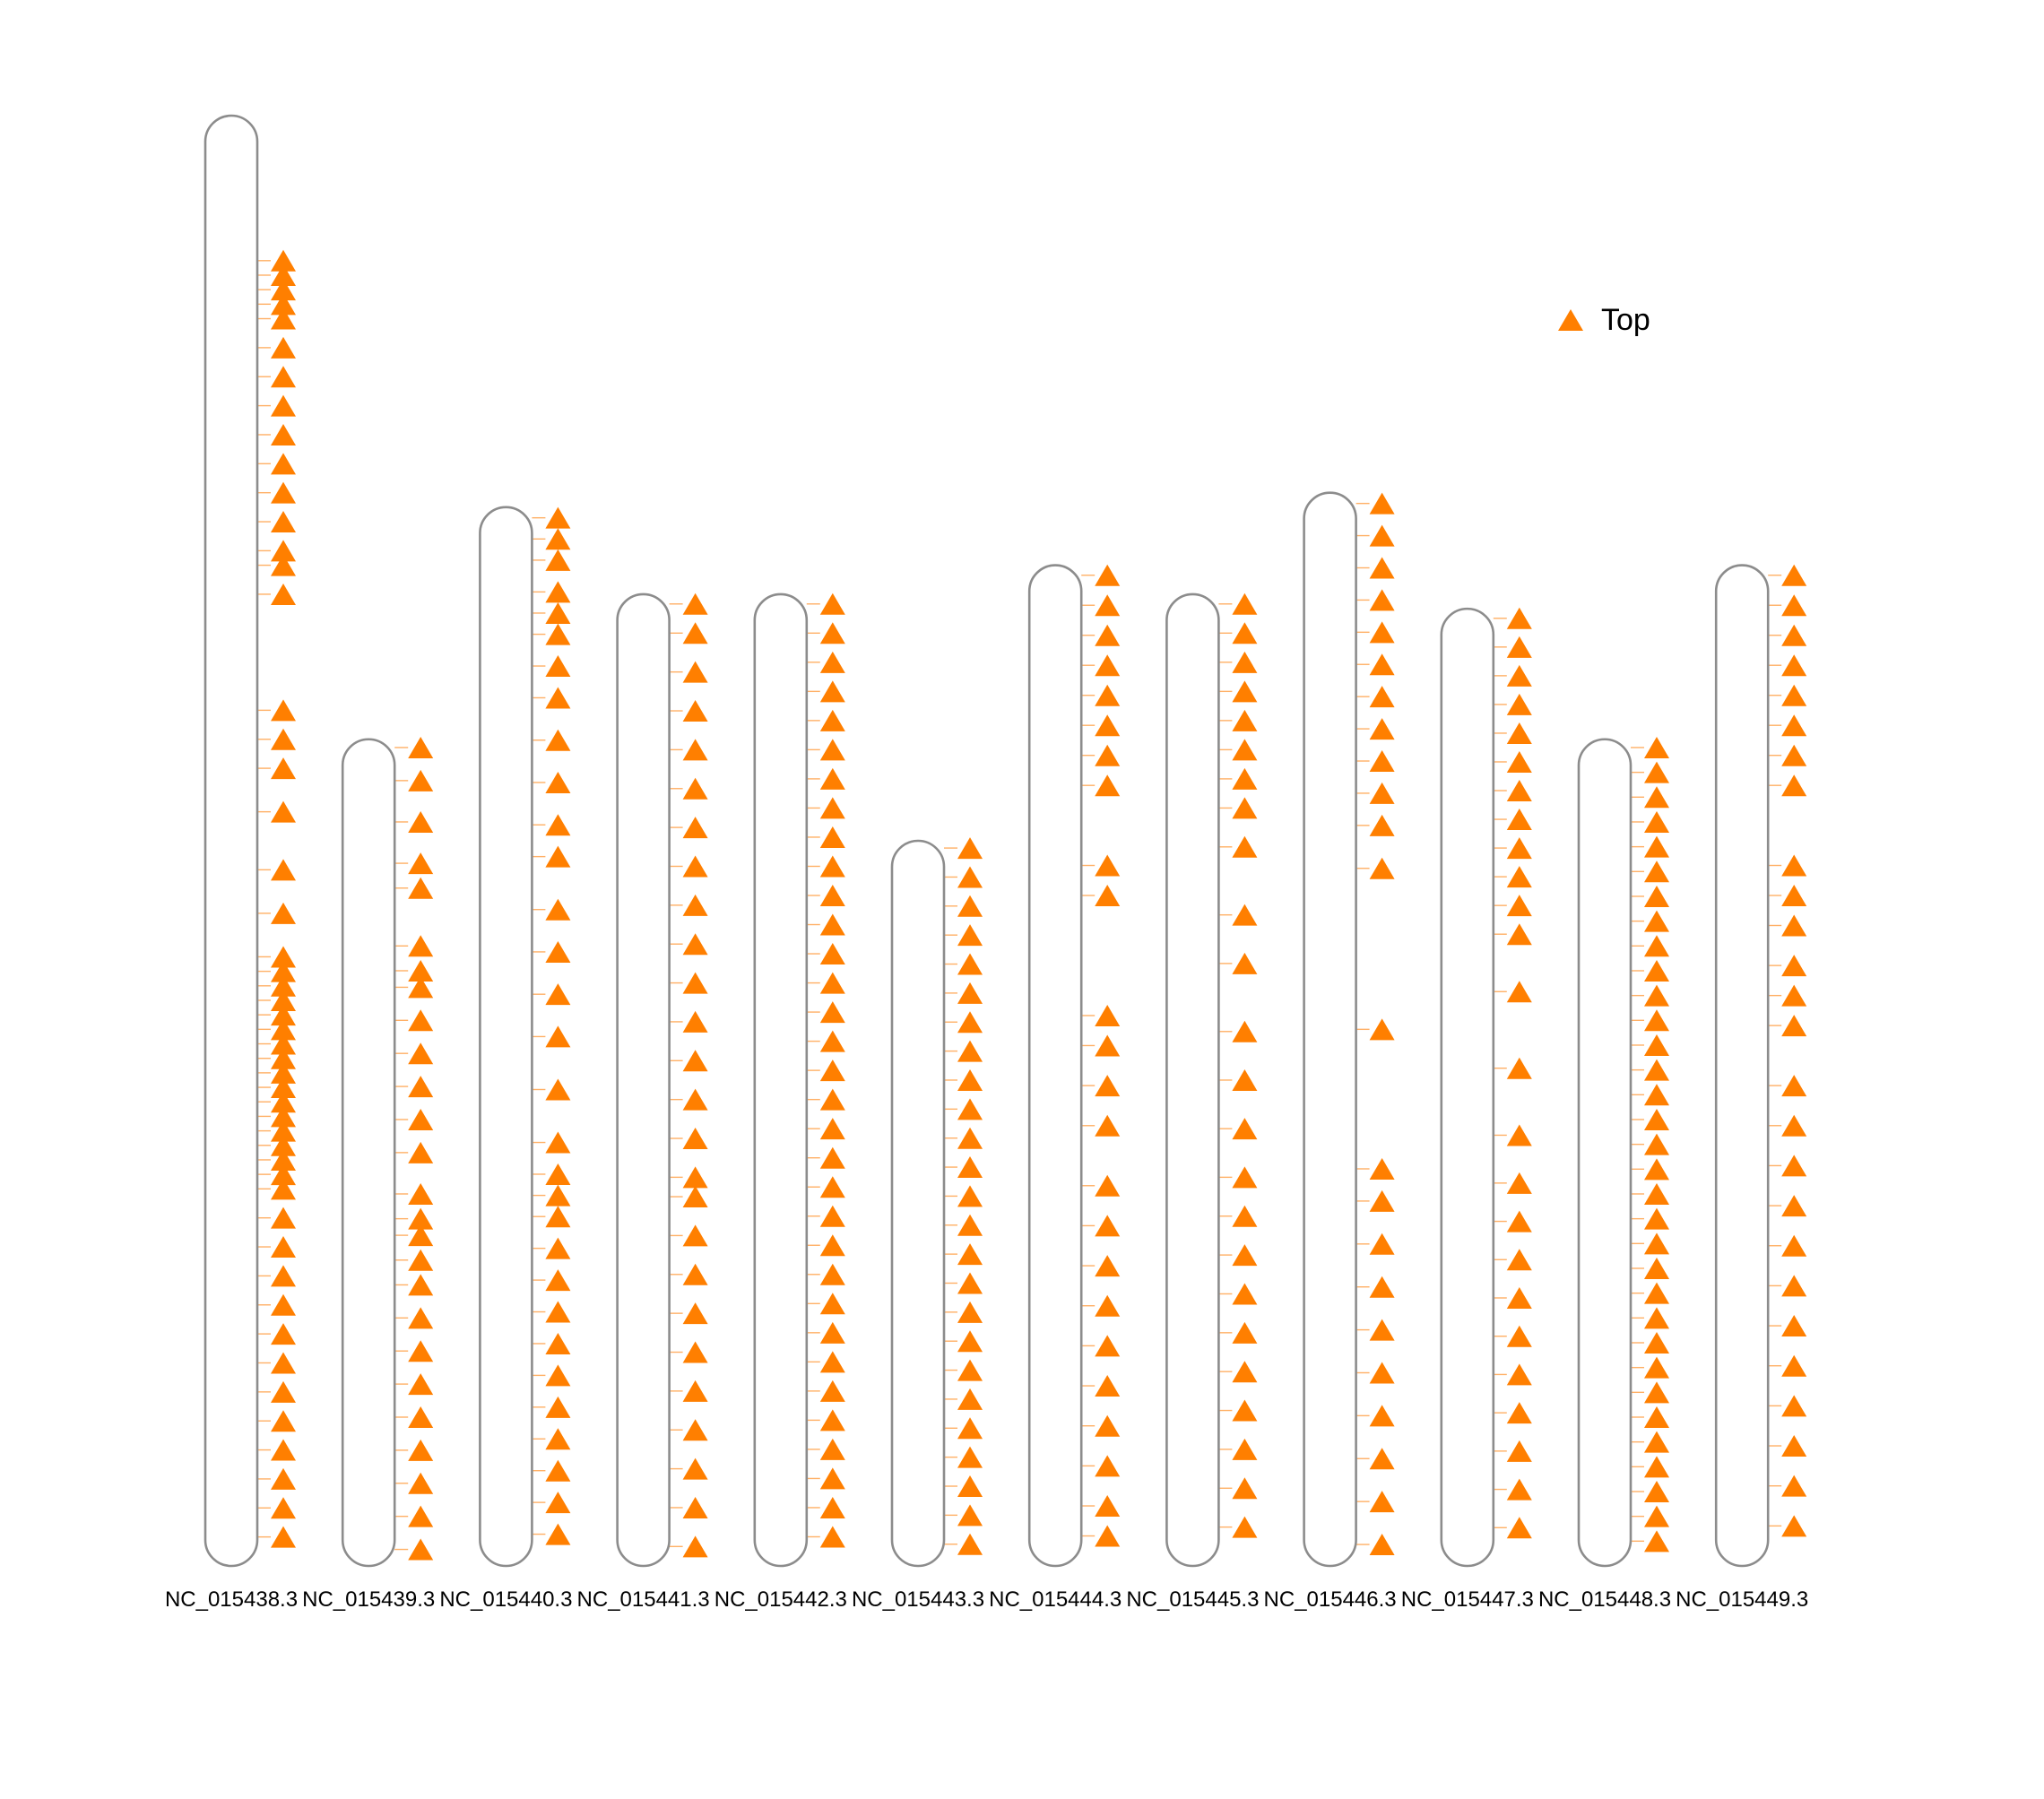  I want to click on chromosome-NC_015441.3, so click(643, 1080).